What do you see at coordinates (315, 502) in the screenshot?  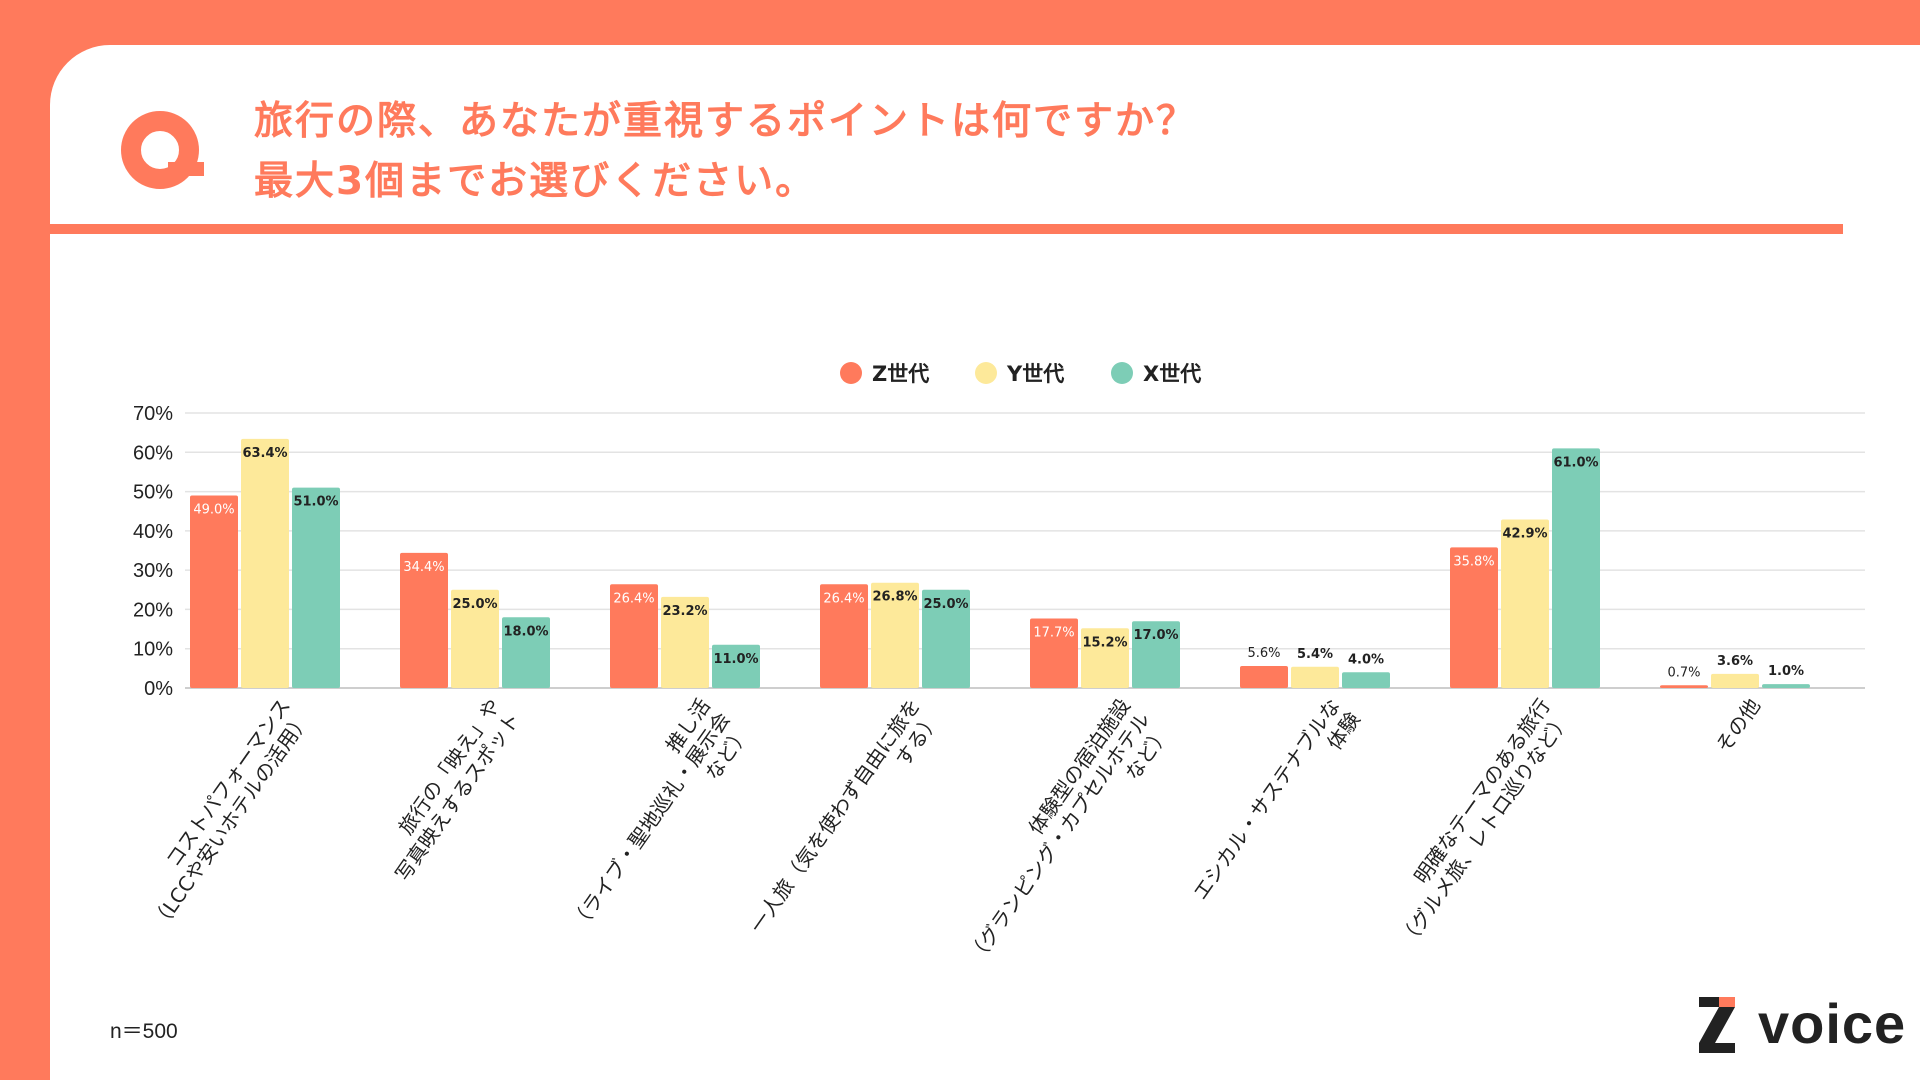 I see `bar-value-label: 51.0%` at bounding box center [315, 502].